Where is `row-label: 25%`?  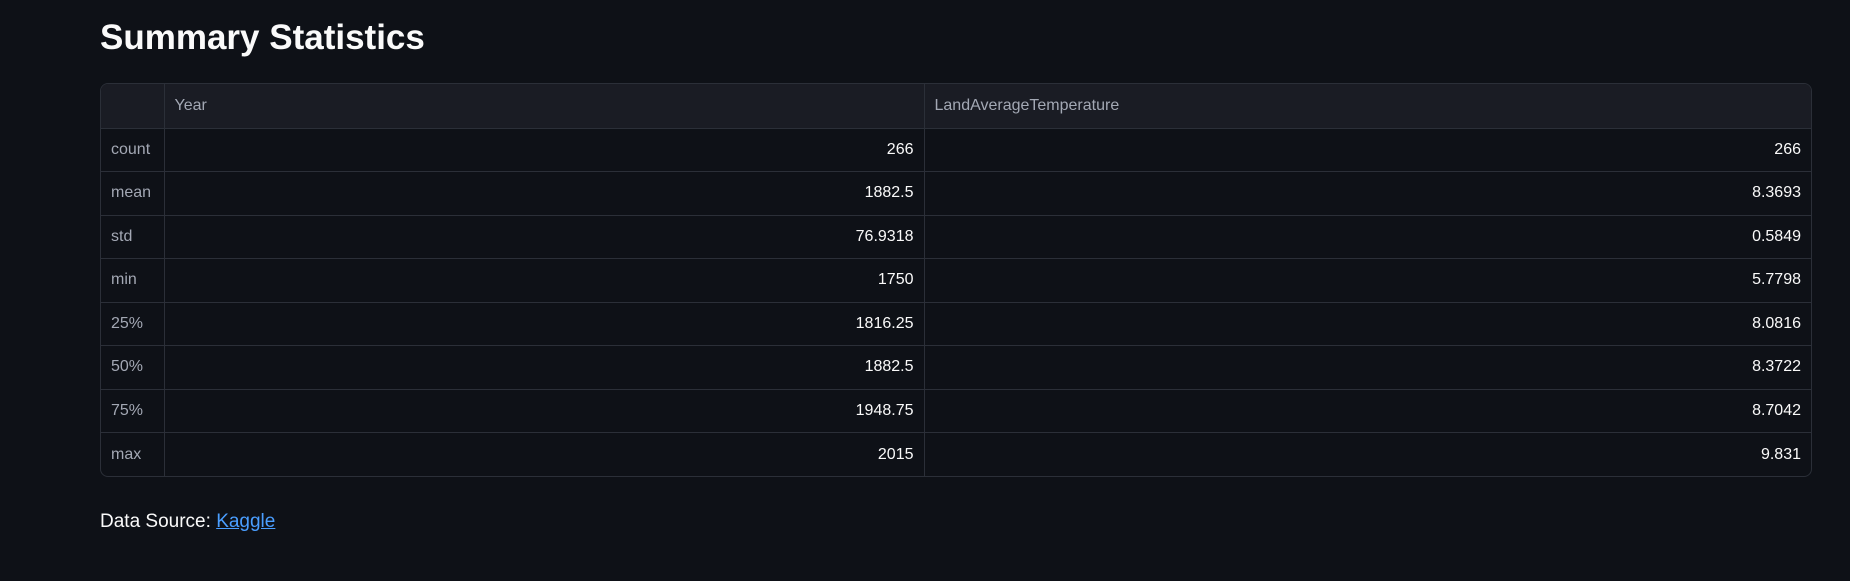 row-label: 25% is located at coordinates (133, 324).